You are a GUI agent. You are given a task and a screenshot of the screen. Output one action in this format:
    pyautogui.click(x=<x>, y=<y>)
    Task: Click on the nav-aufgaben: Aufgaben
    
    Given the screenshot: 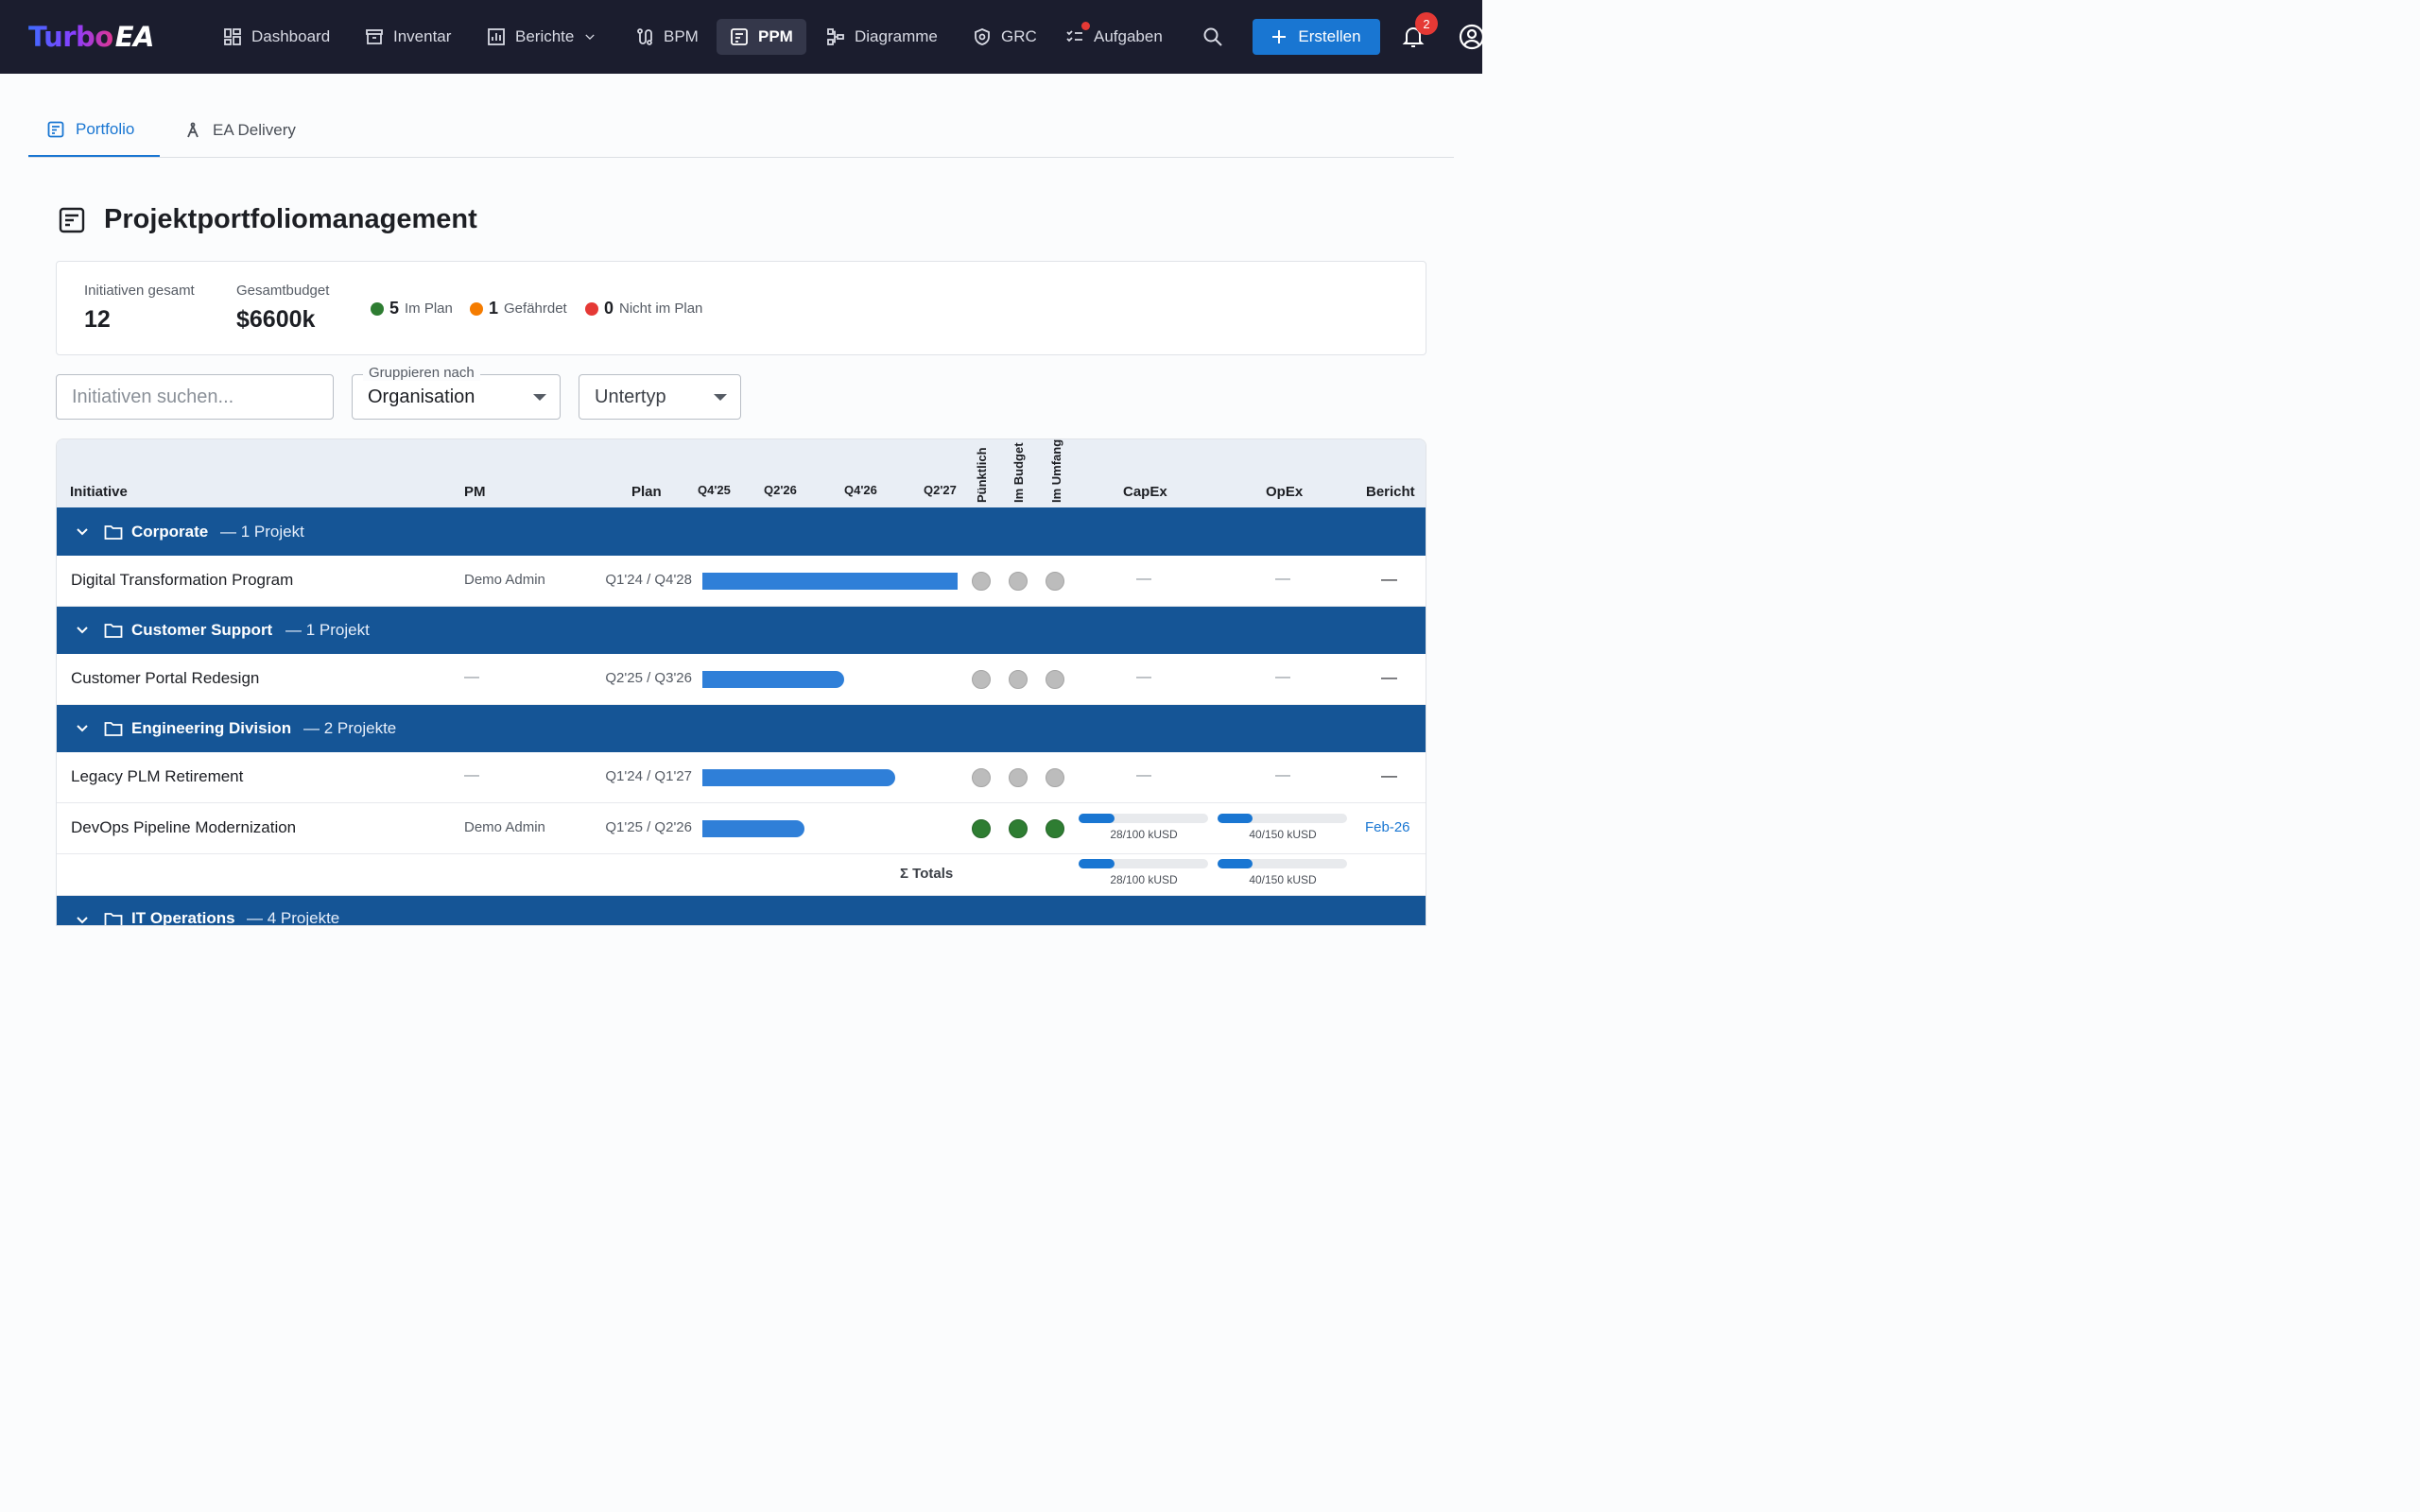 What is the action you would take?
    pyautogui.click(x=1114, y=37)
    